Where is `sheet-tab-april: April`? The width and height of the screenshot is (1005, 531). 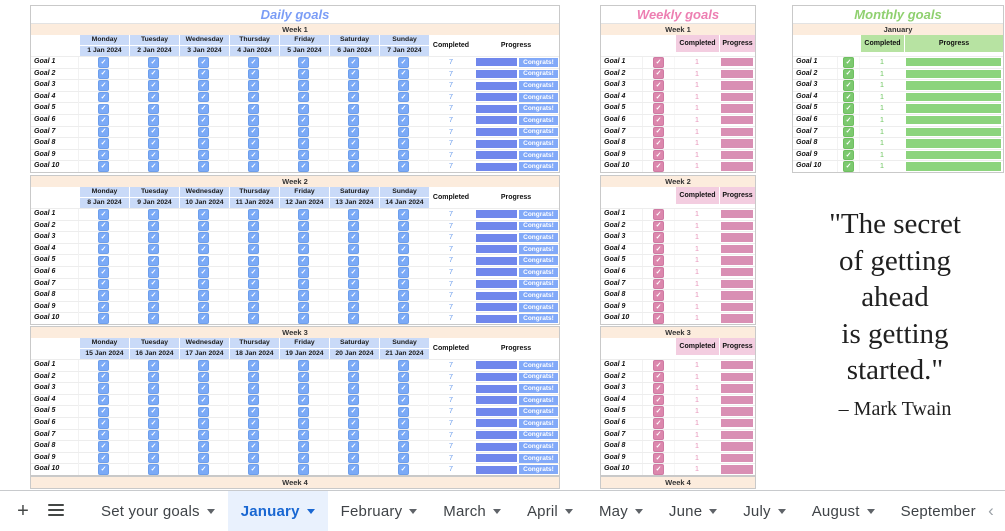 sheet-tab-april: April is located at coordinates (550, 511).